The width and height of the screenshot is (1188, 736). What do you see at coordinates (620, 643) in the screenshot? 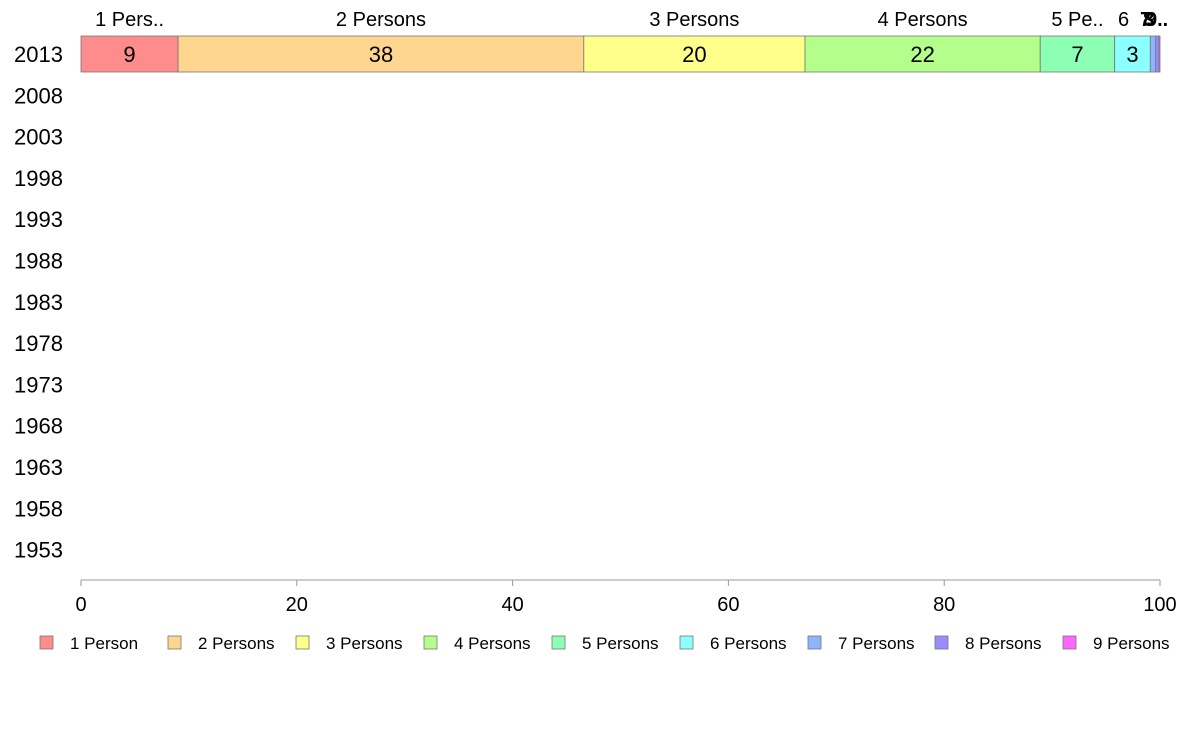
I see `legend-label-5: 5 Persons` at bounding box center [620, 643].